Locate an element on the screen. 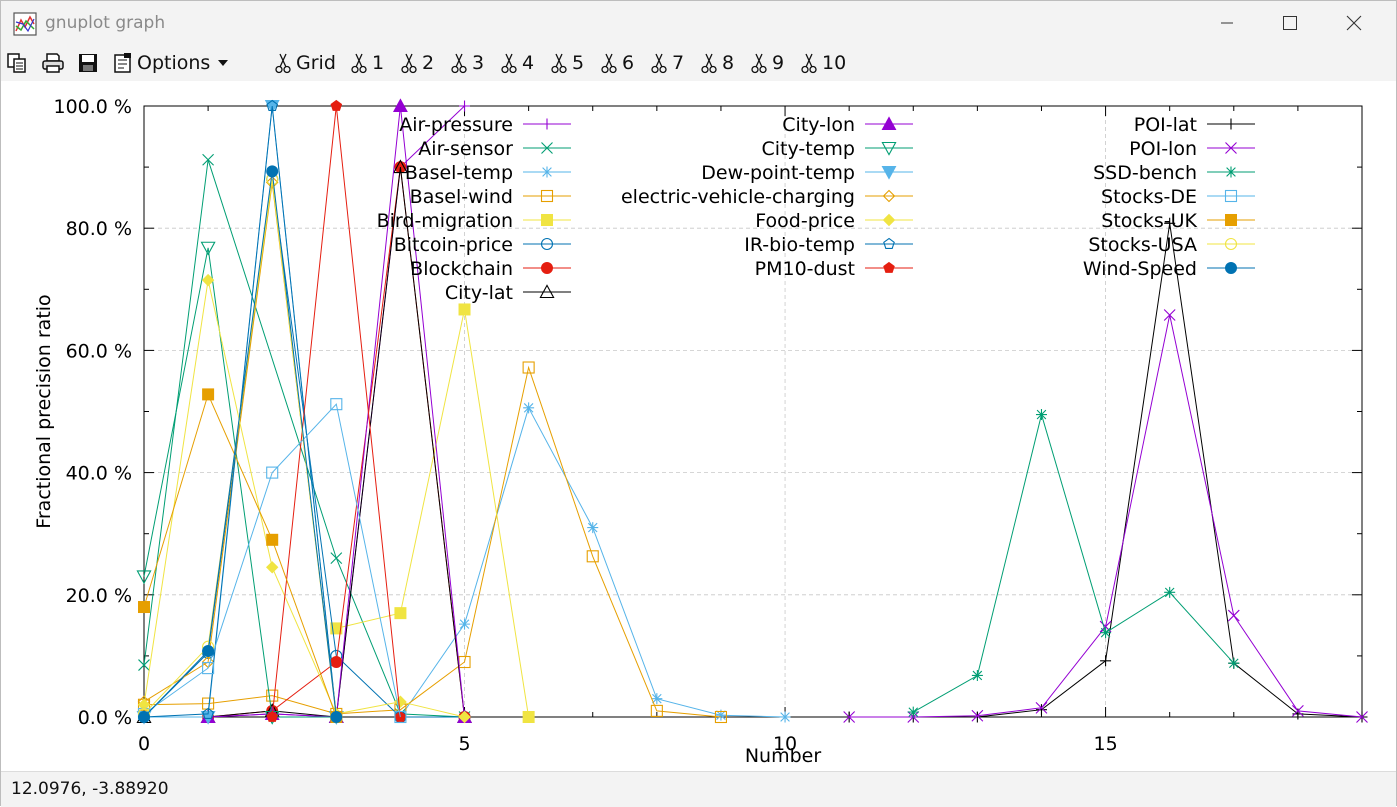 This screenshot has height=807, width=1397. plot-toggle-label: 10 is located at coordinates (834, 63).